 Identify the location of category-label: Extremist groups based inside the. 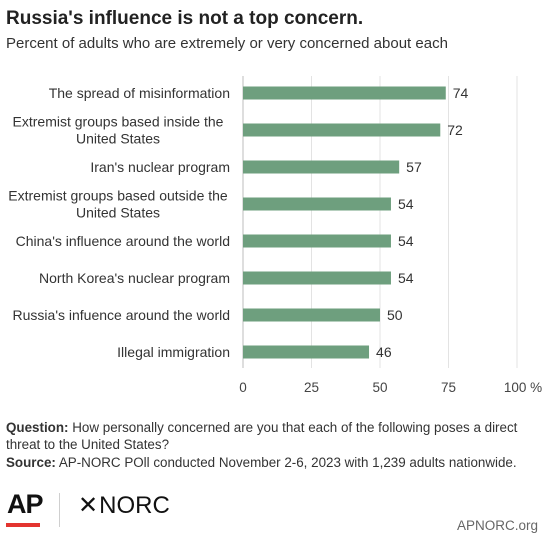
(118, 122).